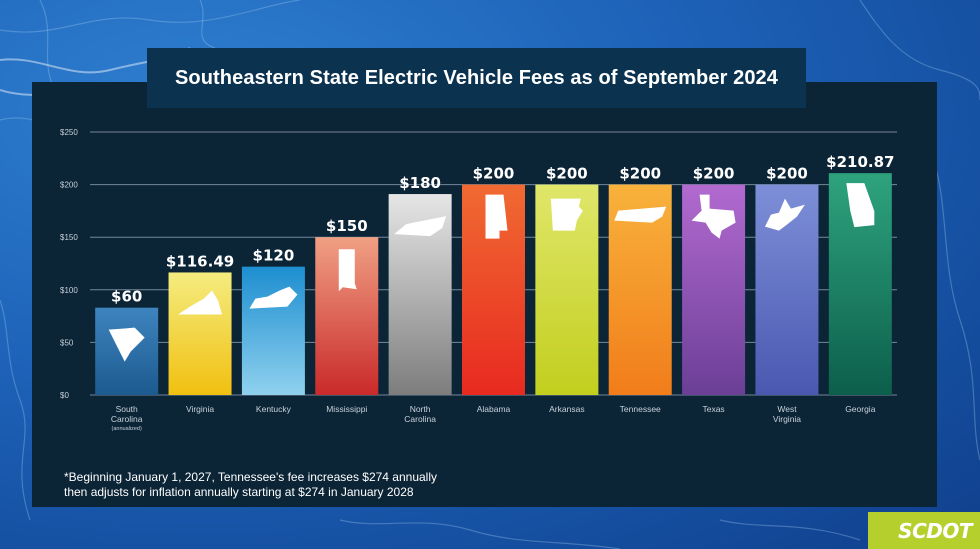 This screenshot has height=549, width=980. What do you see at coordinates (787, 414) in the screenshot?
I see `category-label: West Virginia` at bounding box center [787, 414].